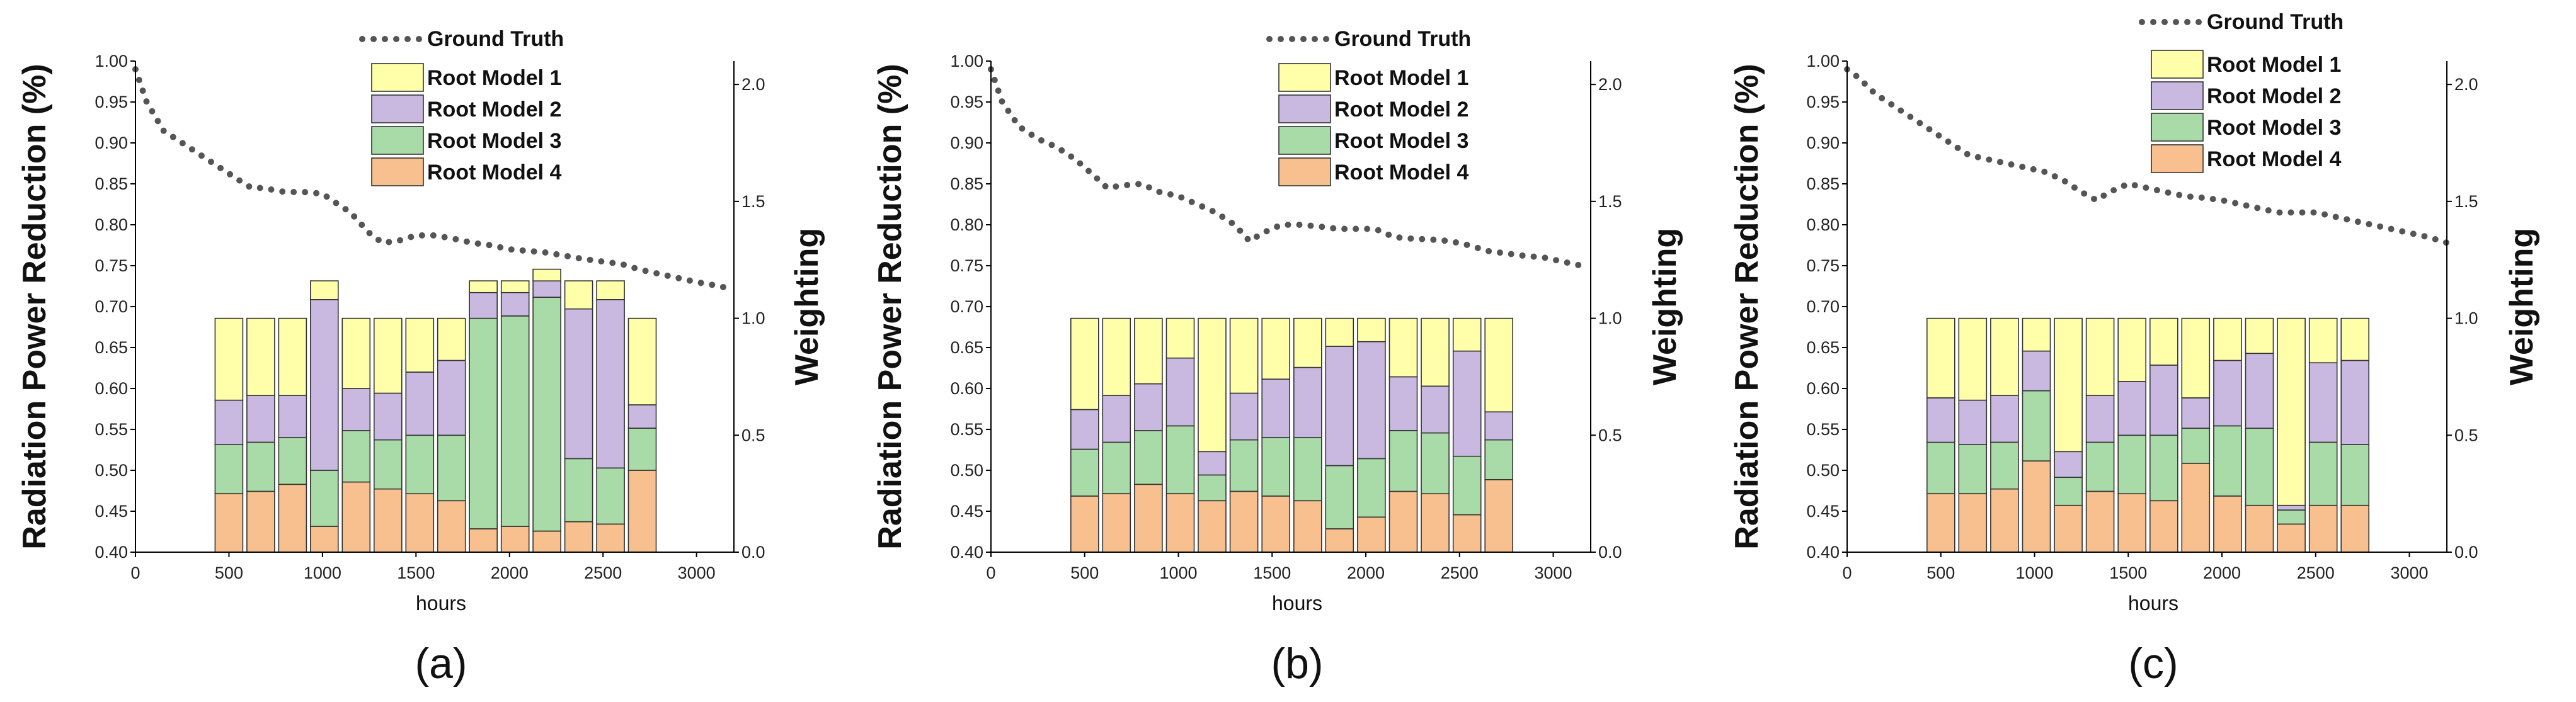 The width and height of the screenshot is (2576, 702). What do you see at coordinates (1401, 172) in the screenshot?
I see `legend-label-root-model-4: Root Model 4` at bounding box center [1401, 172].